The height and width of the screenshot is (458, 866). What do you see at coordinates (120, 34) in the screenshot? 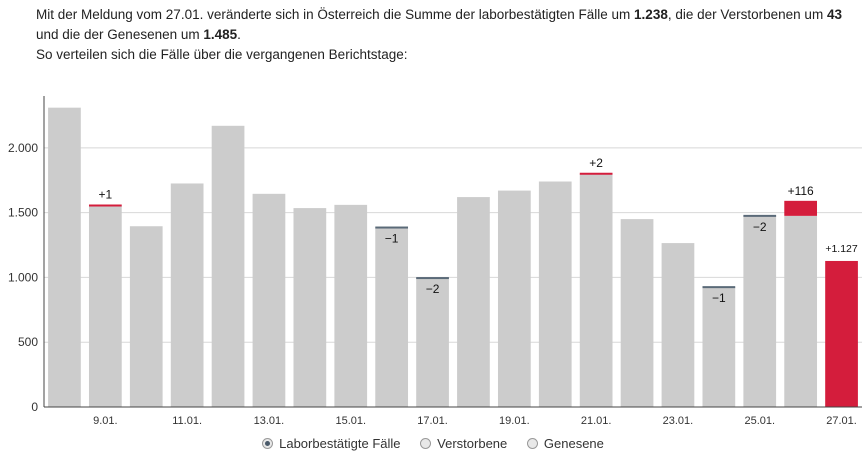
I see `intro-text-part: und die der Genesenen um` at bounding box center [120, 34].